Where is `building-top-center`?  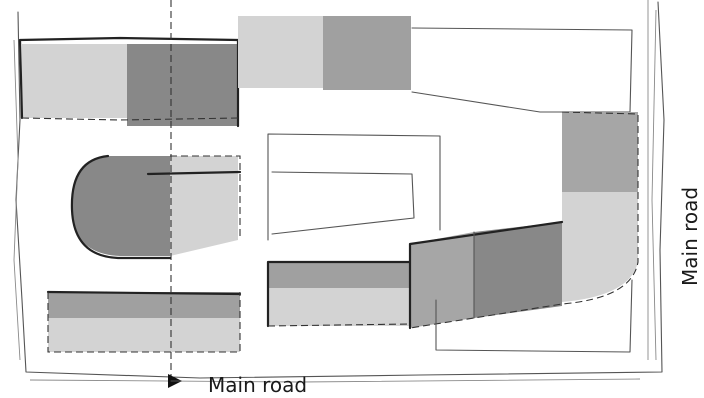 building-top-center is located at coordinates (324, 53).